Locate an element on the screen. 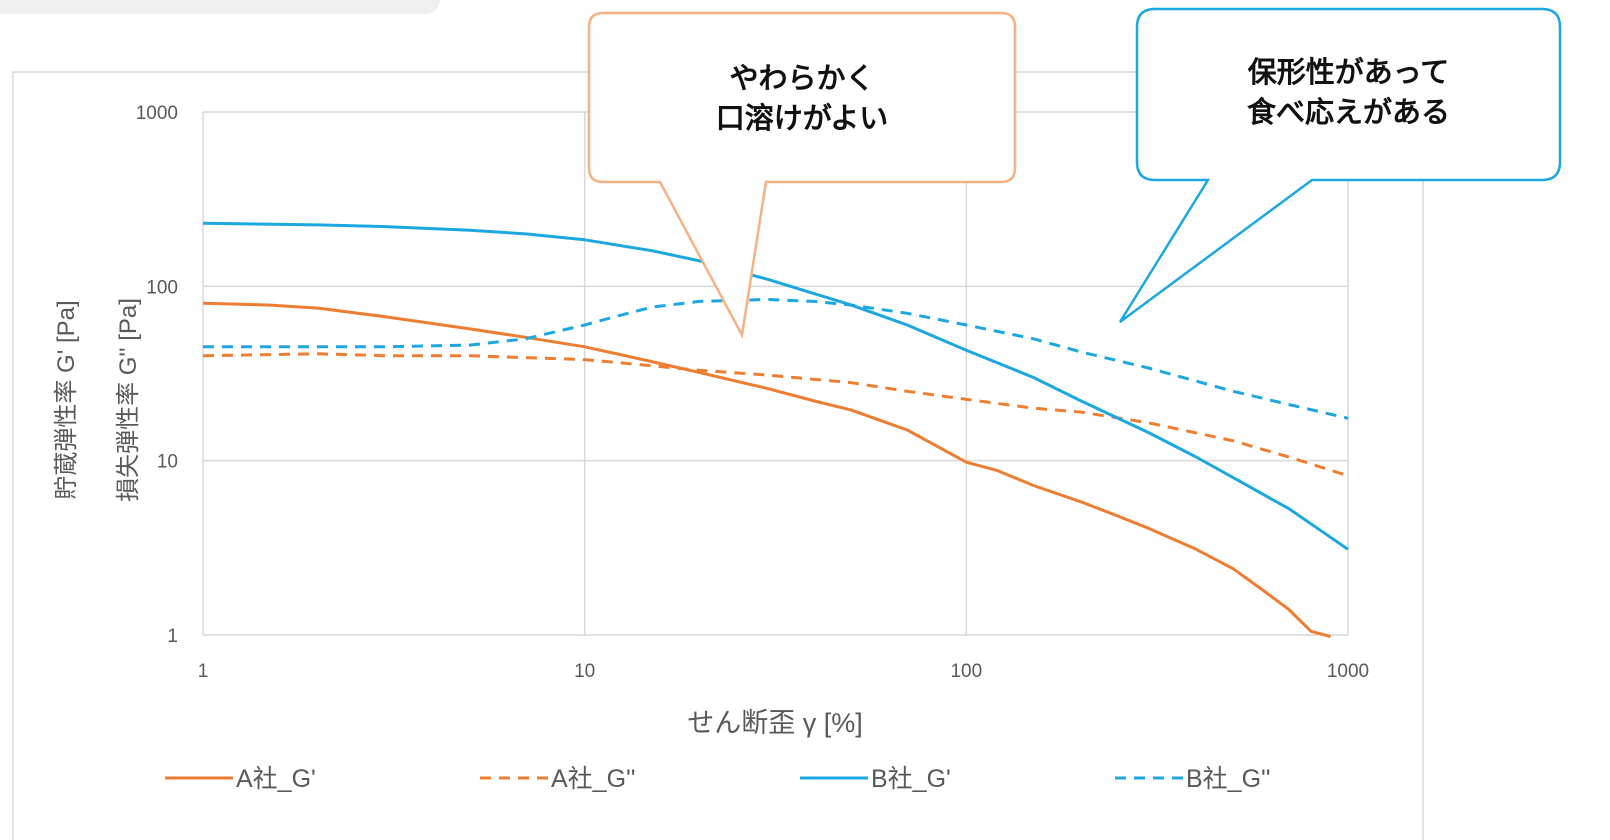  top-tab-bar is located at coordinates (220, 7).